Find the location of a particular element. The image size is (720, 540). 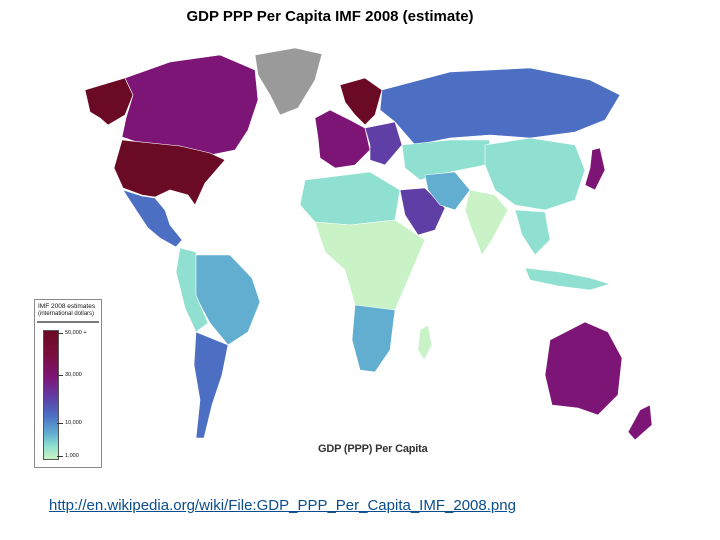

legend-divider is located at coordinates (68, 322).